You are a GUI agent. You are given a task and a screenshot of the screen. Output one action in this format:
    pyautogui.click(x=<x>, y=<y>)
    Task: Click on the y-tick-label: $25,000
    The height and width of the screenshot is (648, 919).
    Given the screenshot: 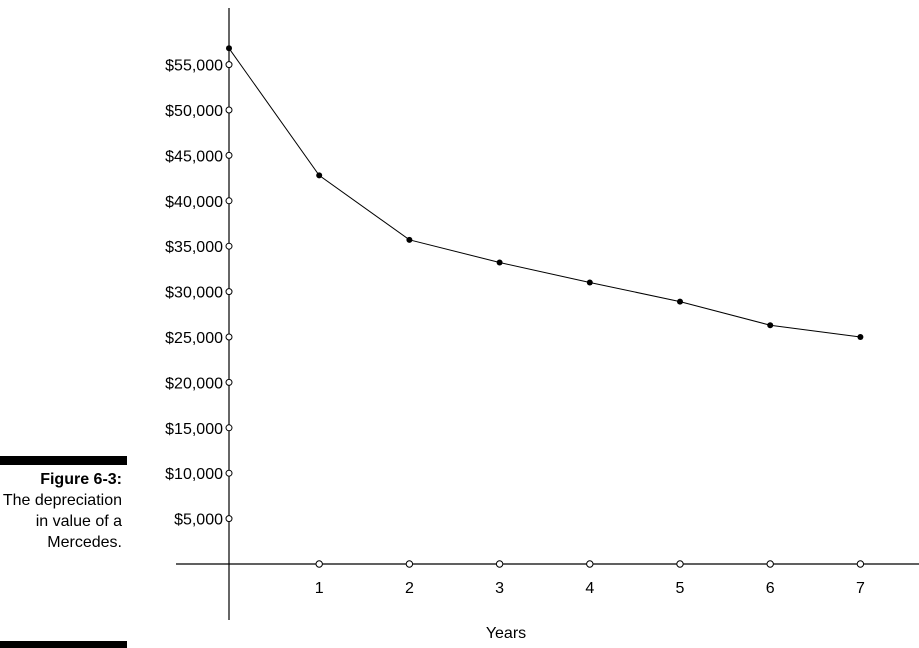 What is the action you would take?
    pyautogui.click(x=194, y=338)
    